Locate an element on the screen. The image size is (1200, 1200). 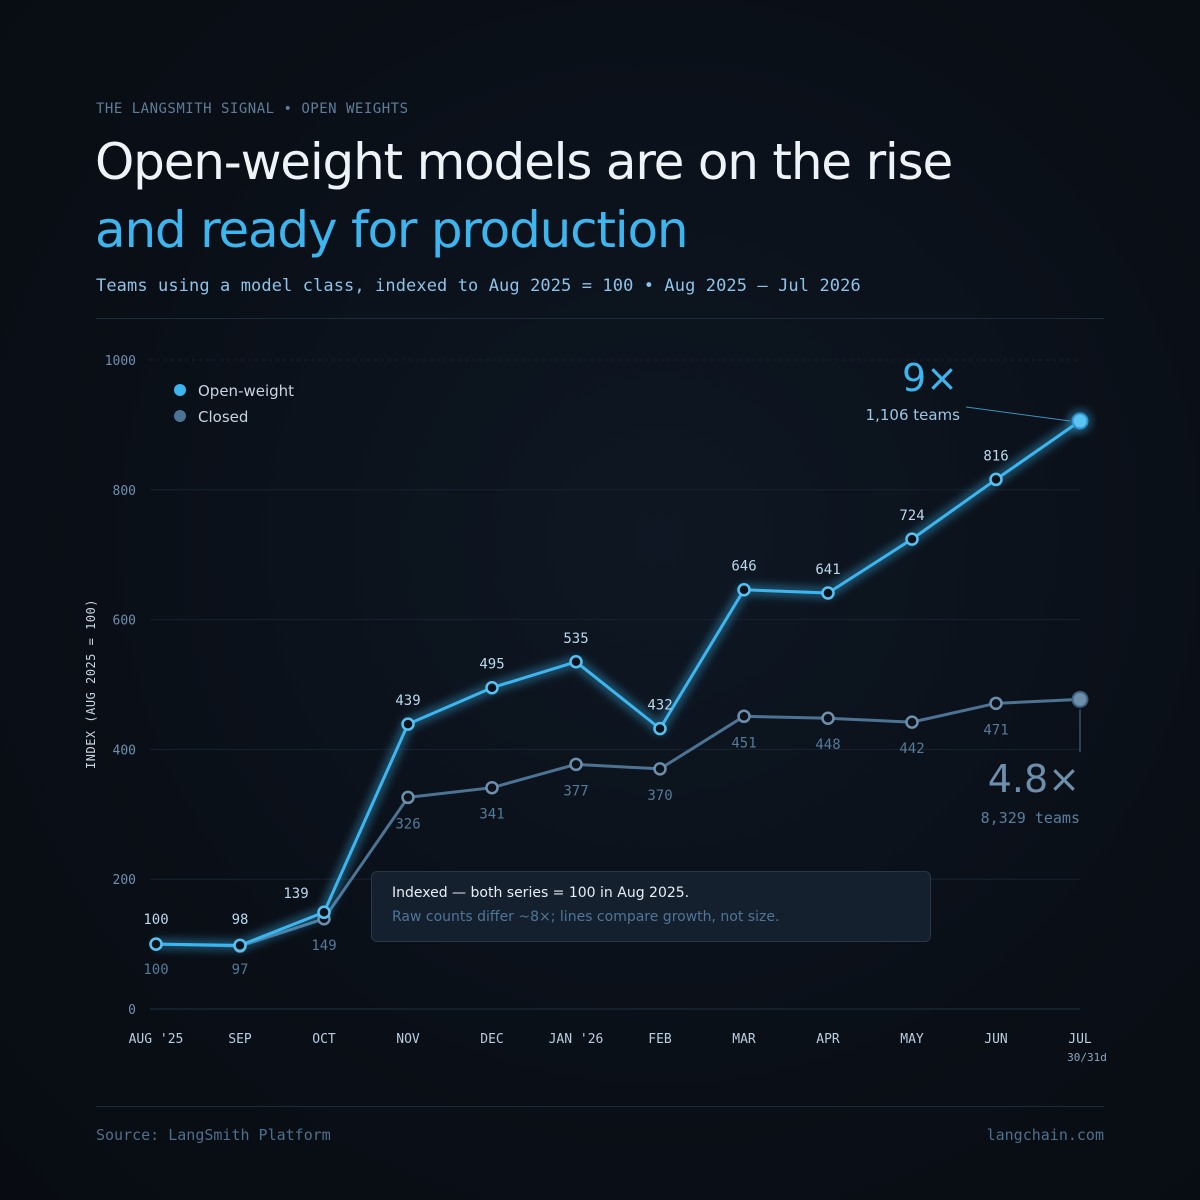
data-label-closed: 100 is located at coordinates (155, 970).